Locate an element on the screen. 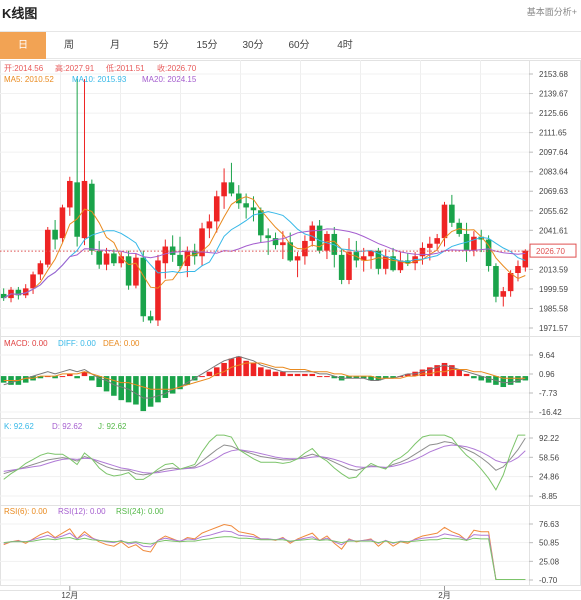  tab-15min: 15分 is located at coordinates (207, 45).